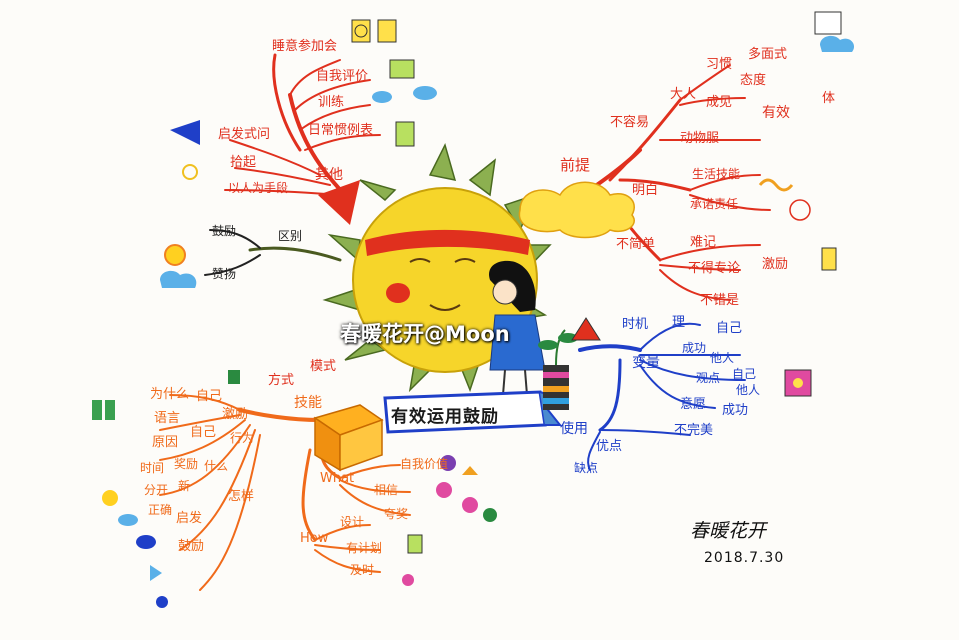 Image resolution: width=959 pixels, height=640 pixels. I want to click on author-signature: 春暖花开, so click(728, 531).